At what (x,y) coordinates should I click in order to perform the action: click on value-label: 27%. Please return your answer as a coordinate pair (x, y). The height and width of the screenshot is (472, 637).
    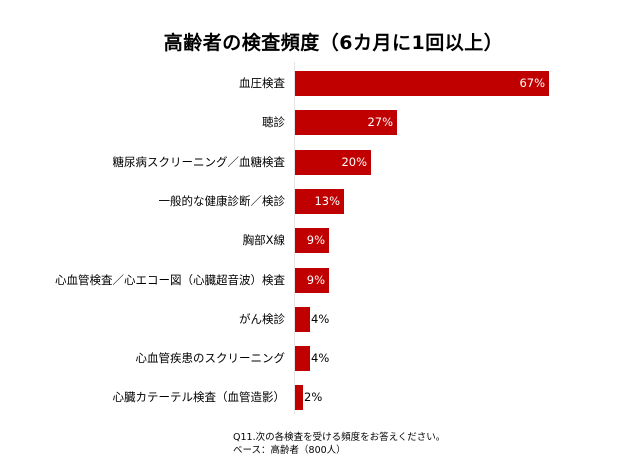
    Looking at the image, I should click on (380, 122).